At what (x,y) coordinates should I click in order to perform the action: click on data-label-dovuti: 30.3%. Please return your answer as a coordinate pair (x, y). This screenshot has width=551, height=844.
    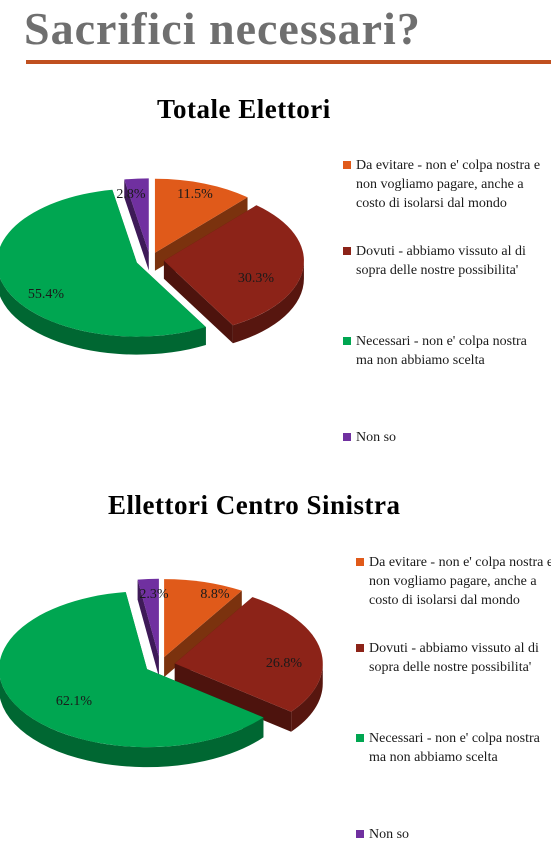
    Looking at the image, I should click on (256, 278).